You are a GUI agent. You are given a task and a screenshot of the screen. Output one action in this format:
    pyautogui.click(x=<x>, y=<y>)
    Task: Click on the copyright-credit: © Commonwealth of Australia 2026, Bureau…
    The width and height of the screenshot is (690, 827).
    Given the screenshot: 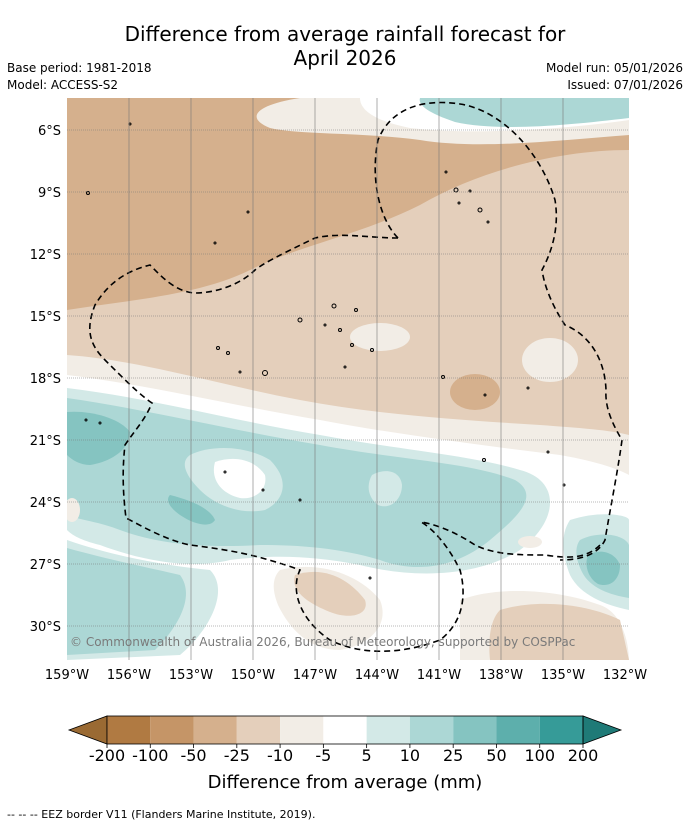 What is the action you would take?
    pyautogui.click(x=322, y=642)
    